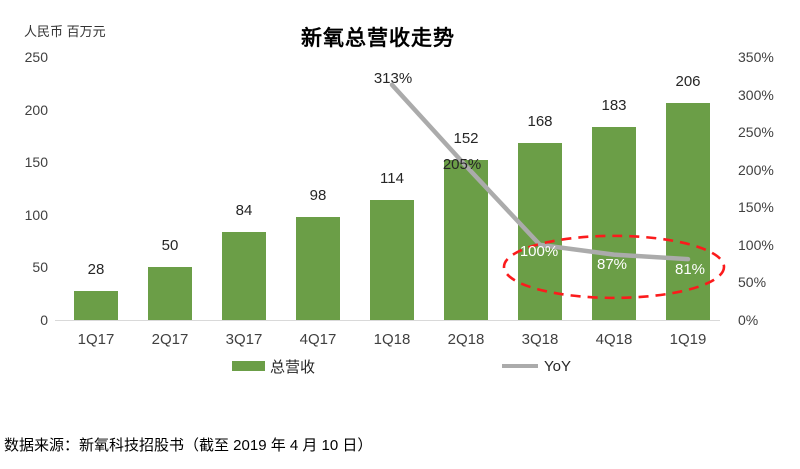  I want to click on y-axis-right-tick: 350%, so click(756, 57).